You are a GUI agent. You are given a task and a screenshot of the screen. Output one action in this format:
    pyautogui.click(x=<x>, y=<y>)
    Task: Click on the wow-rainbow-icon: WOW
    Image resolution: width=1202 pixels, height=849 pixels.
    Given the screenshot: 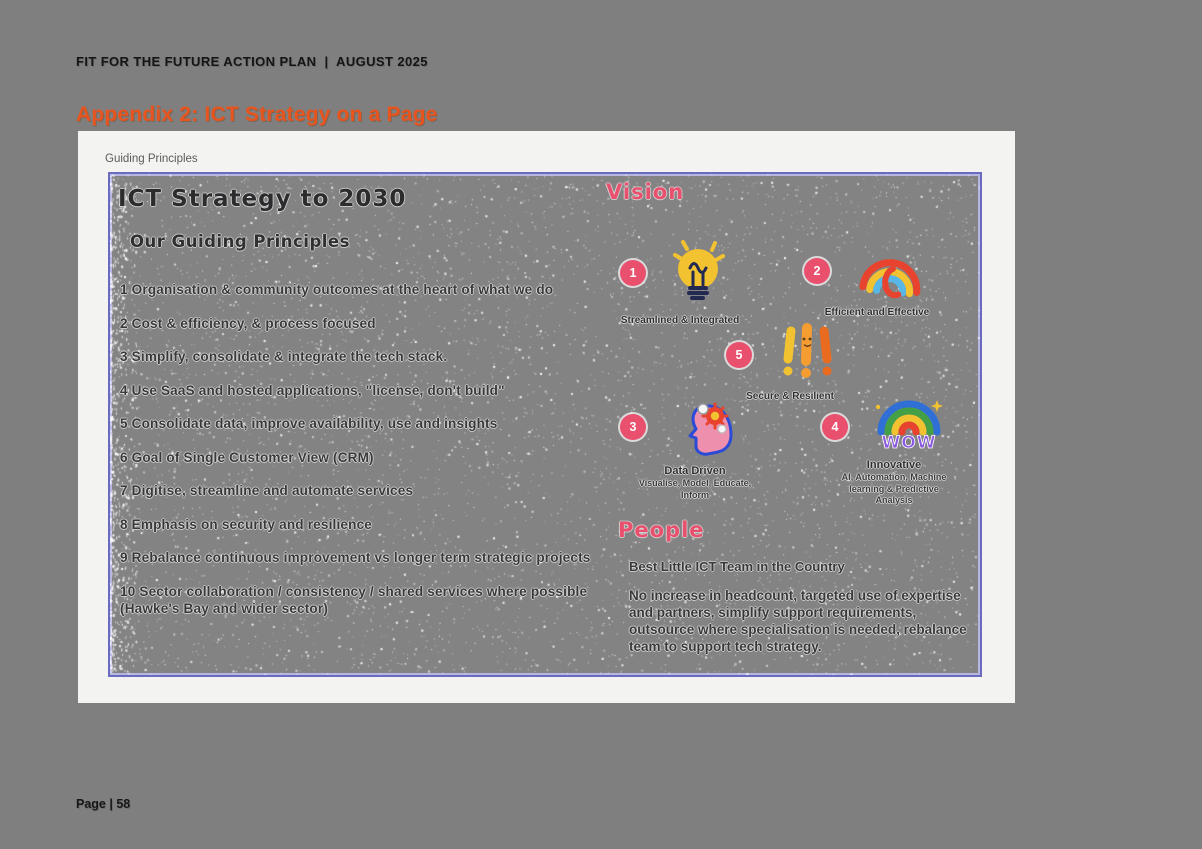 What is the action you would take?
    pyautogui.click(x=909, y=425)
    